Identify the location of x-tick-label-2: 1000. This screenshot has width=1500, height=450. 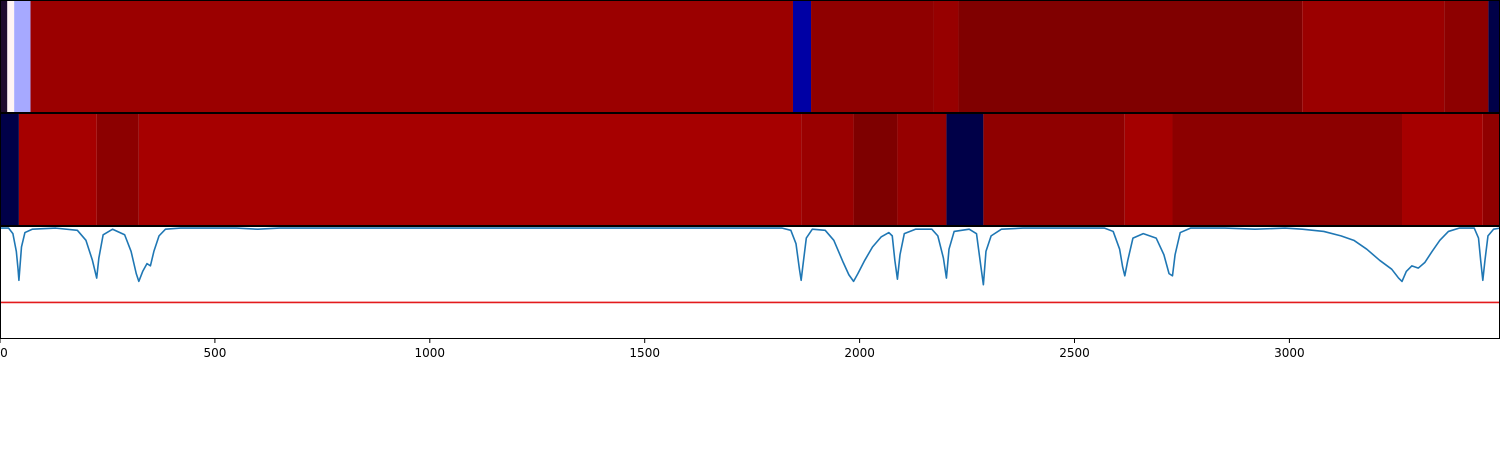
(430, 353).